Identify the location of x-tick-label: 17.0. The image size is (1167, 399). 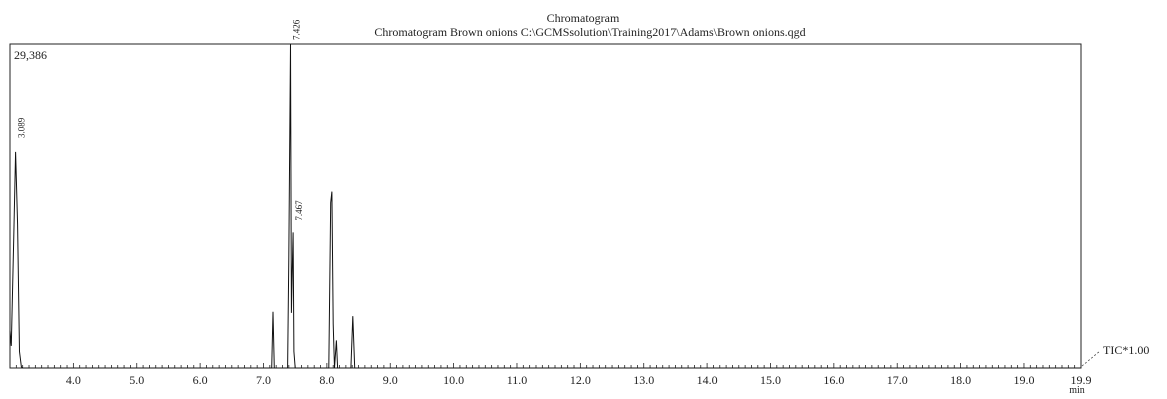
(897, 380).